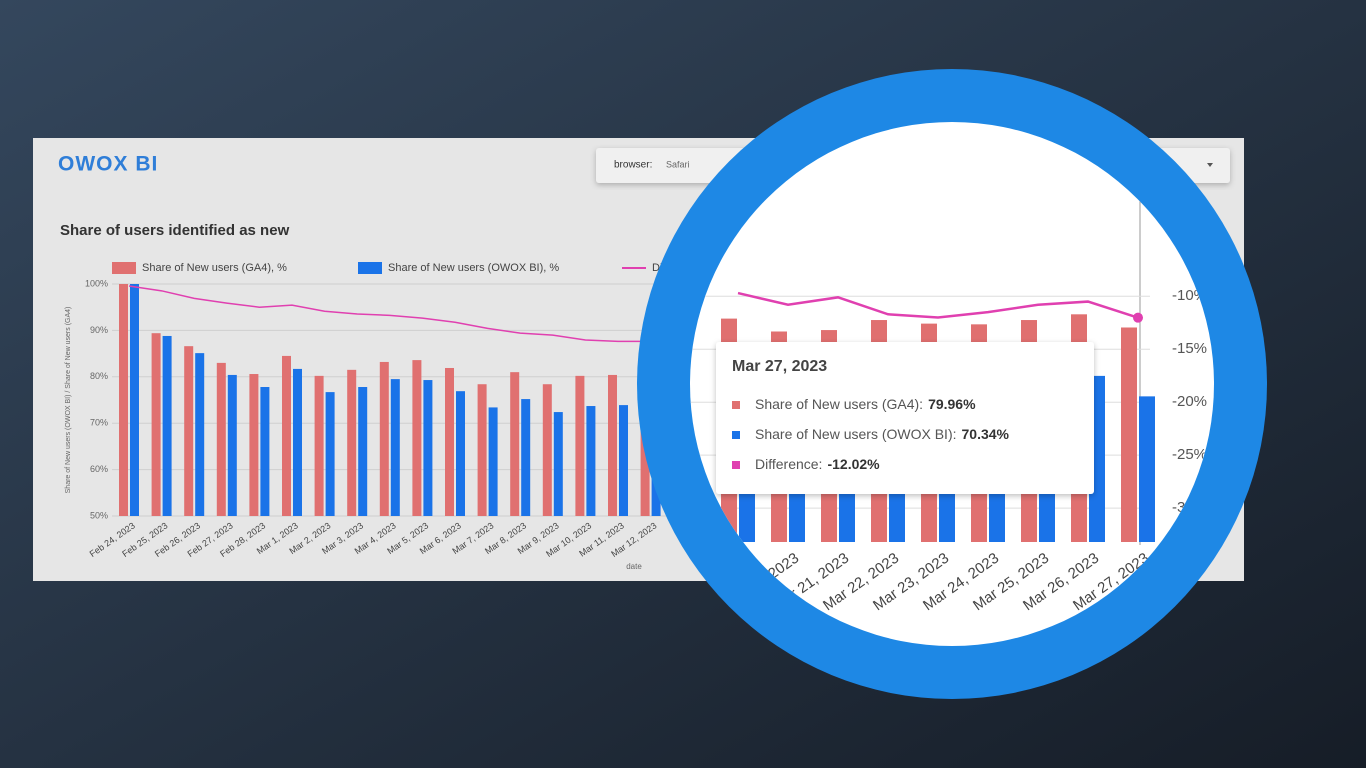 The width and height of the screenshot is (1366, 768). Describe the element at coordinates (634, 566) in the screenshot. I see `x-axis-title: date` at that location.